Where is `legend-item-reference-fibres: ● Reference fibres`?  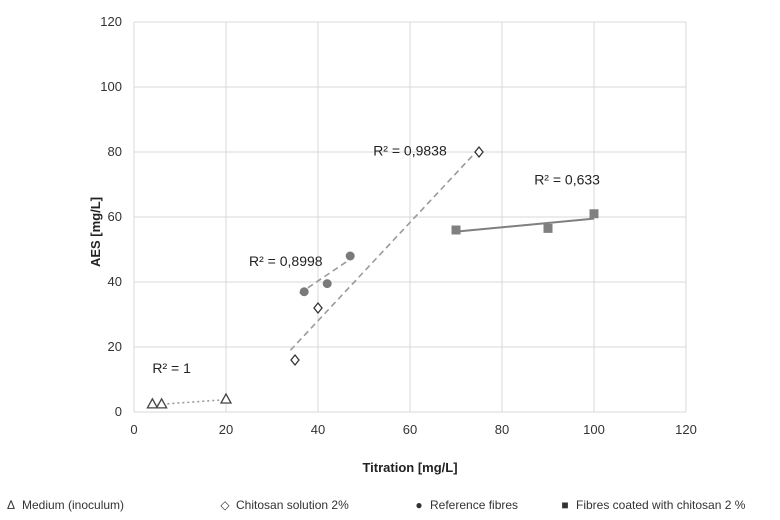
legend-item-reference-fibres: ● Reference fibres is located at coordinates (465, 505).